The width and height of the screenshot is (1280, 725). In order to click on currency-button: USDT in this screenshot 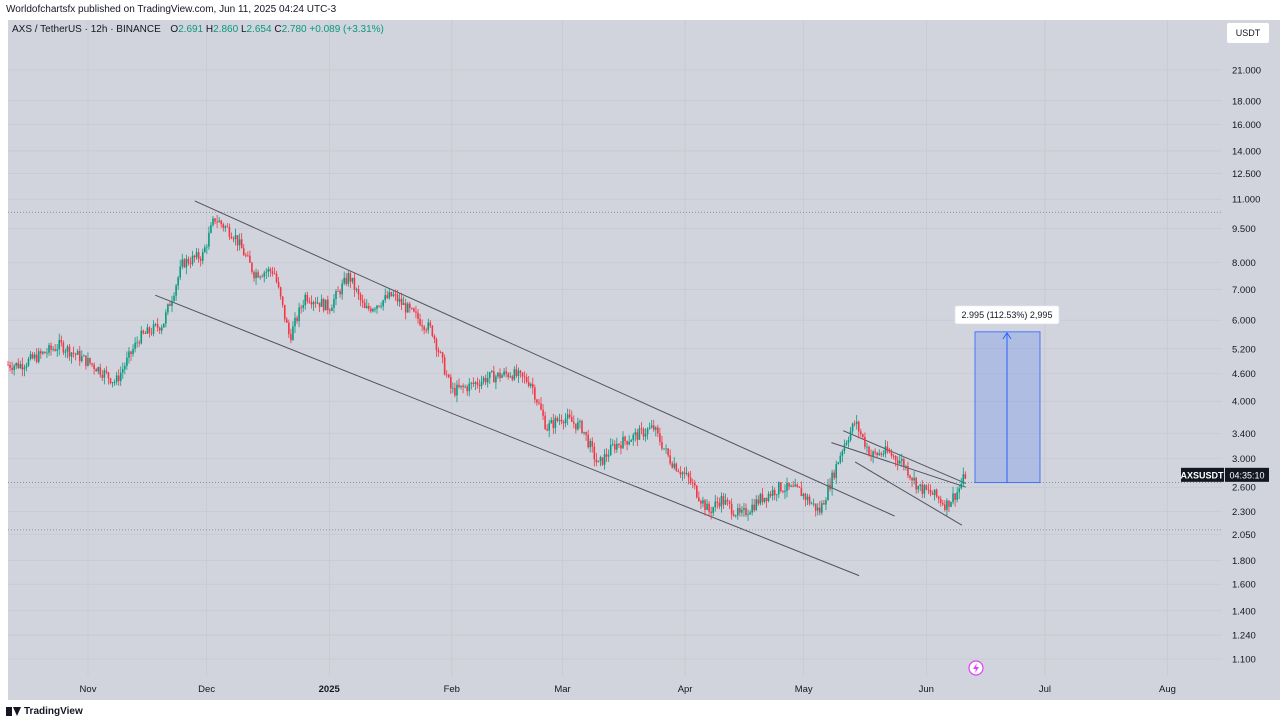, I will do `click(1248, 33)`.